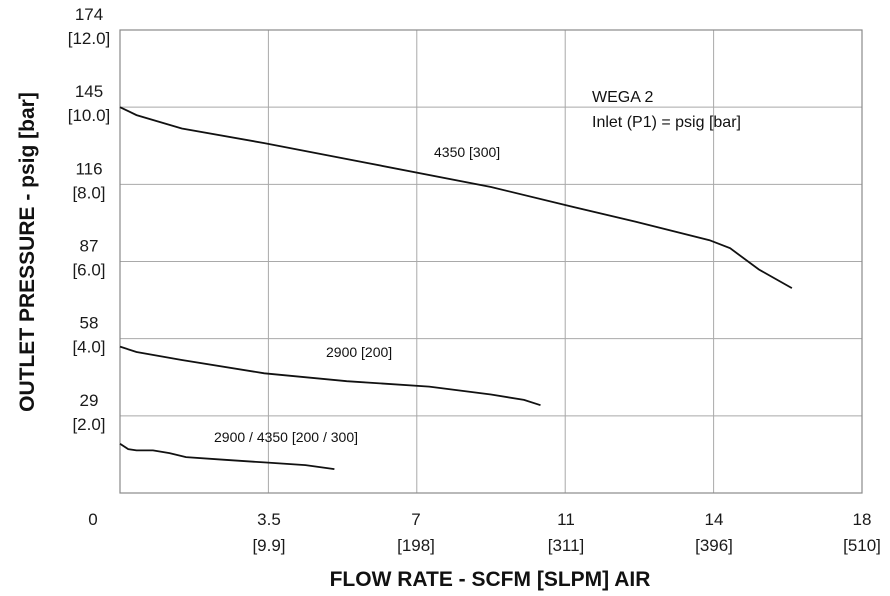  Describe the element at coordinates (88, 424) in the screenshot. I see `y-tick-label-bar: [2.0]` at that location.